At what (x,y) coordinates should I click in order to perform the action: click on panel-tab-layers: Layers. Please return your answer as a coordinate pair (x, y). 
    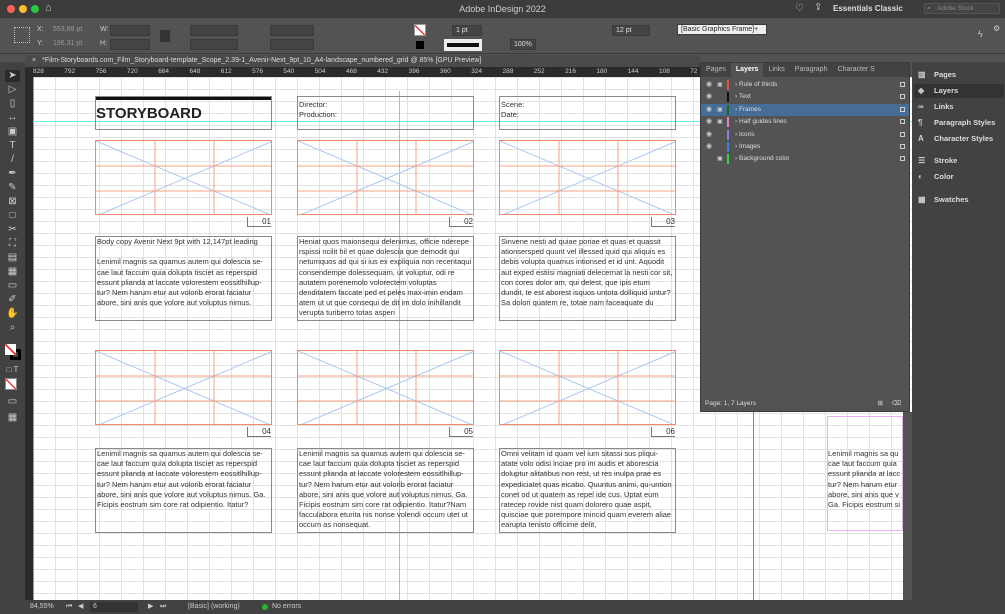
    Looking at the image, I should click on (747, 70).